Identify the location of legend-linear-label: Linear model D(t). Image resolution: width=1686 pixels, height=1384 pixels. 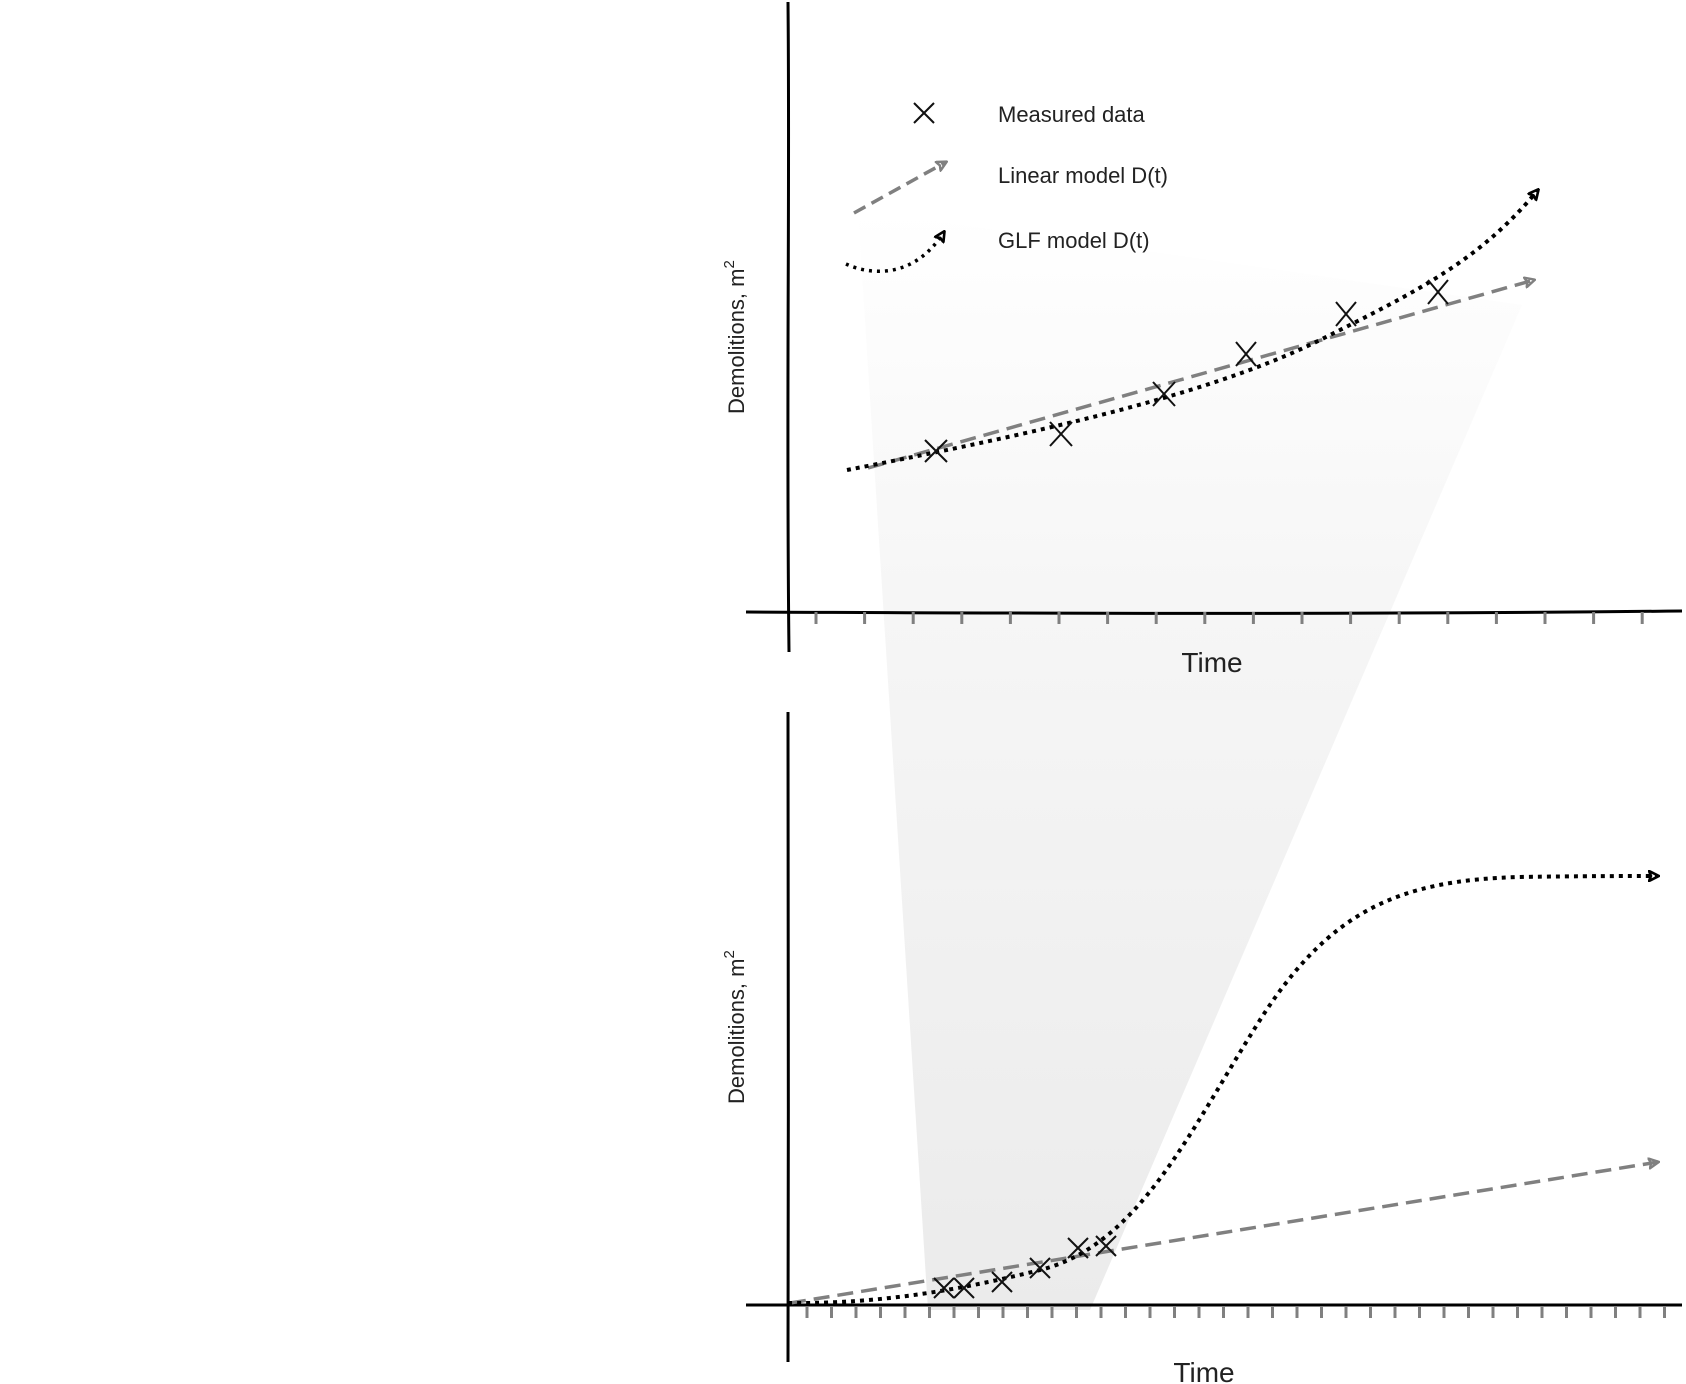
(1083, 175).